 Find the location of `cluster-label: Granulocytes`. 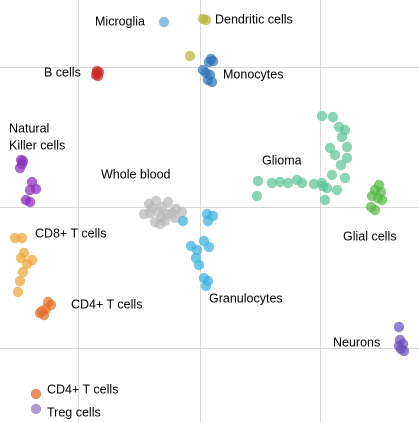

cluster-label: Granulocytes is located at coordinates (246, 298).